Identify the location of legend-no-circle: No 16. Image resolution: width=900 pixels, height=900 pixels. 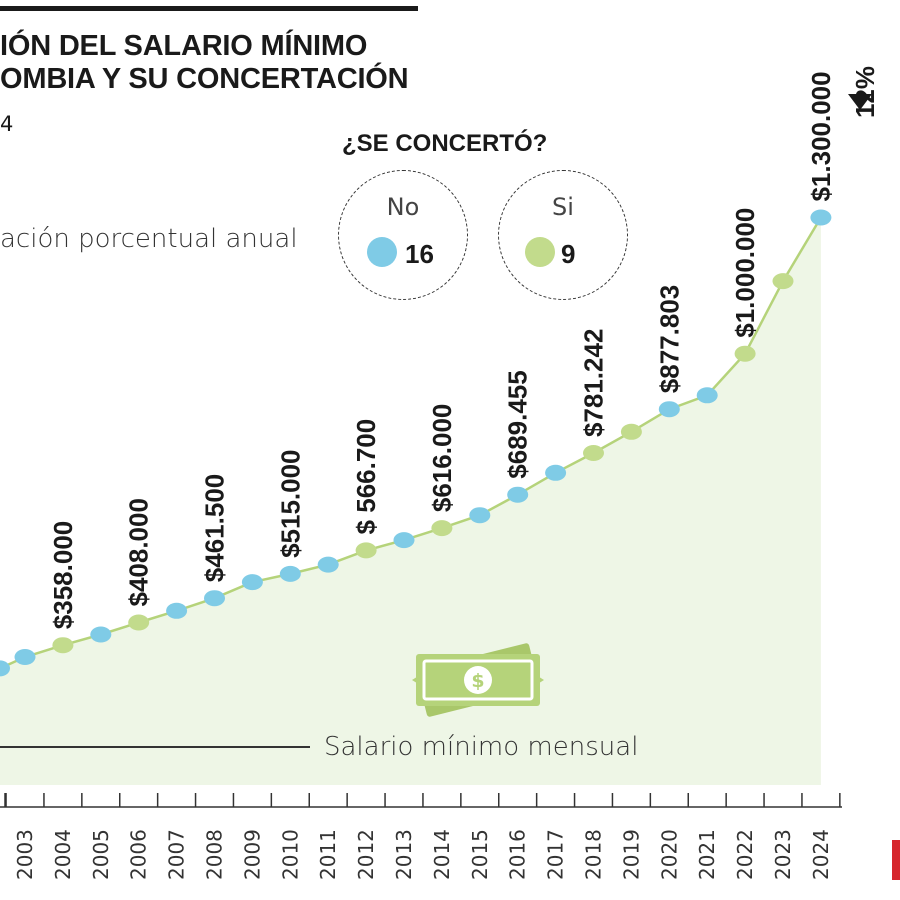
(403, 235).